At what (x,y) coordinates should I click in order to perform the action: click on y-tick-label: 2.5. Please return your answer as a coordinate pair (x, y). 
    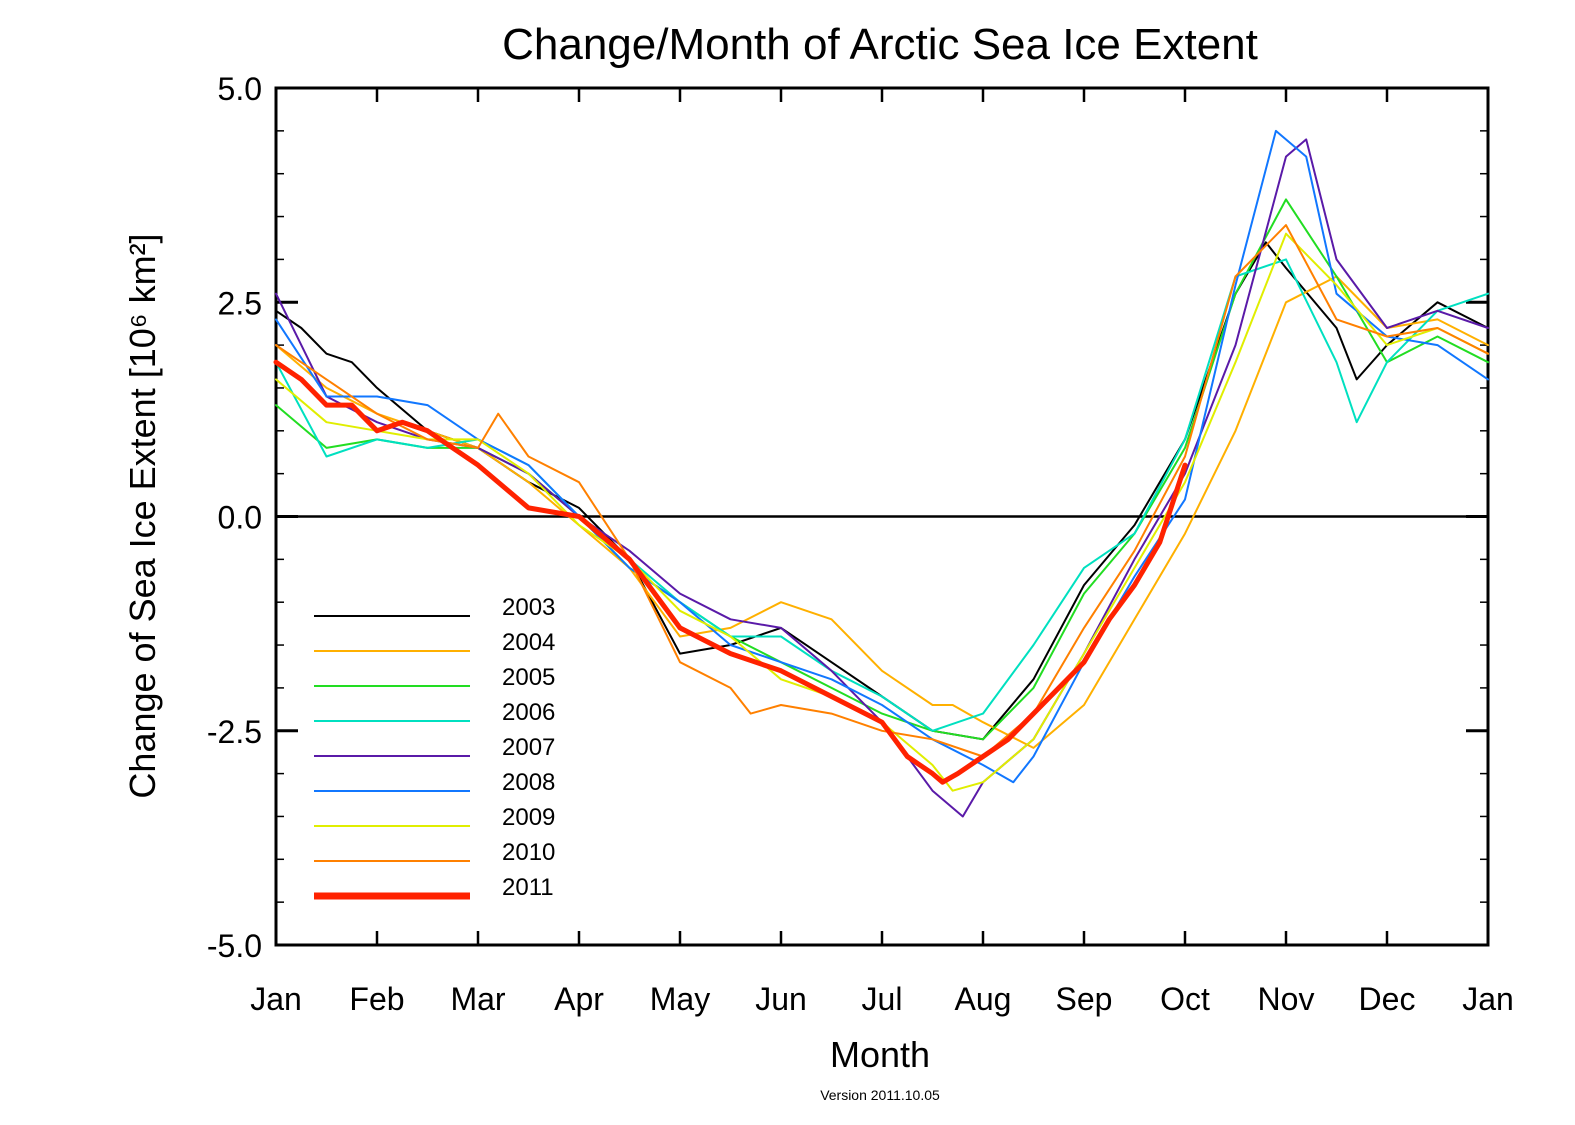
    Looking at the image, I should click on (240, 303).